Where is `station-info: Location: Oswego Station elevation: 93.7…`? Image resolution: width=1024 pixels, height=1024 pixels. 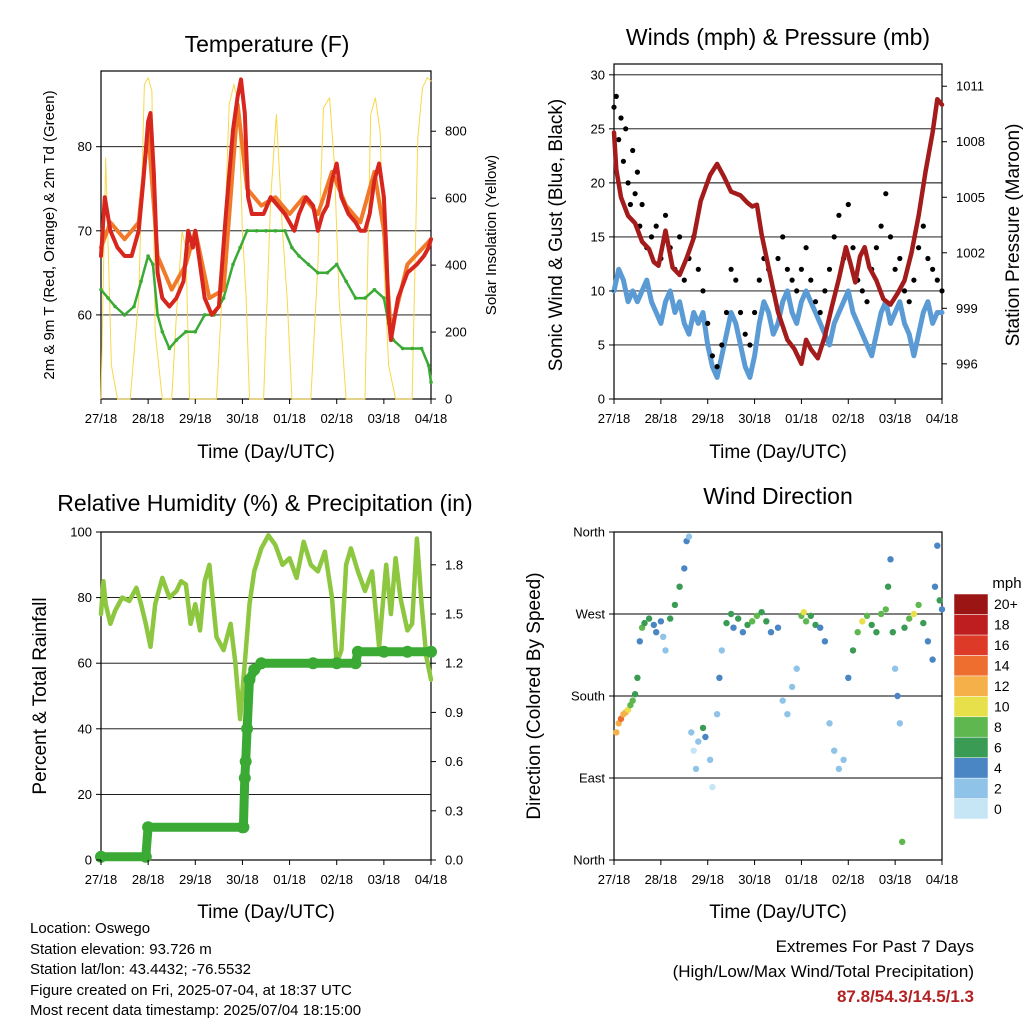
station-info: Location: Oswego Station elevation: 93.7… is located at coordinates (195, 970).